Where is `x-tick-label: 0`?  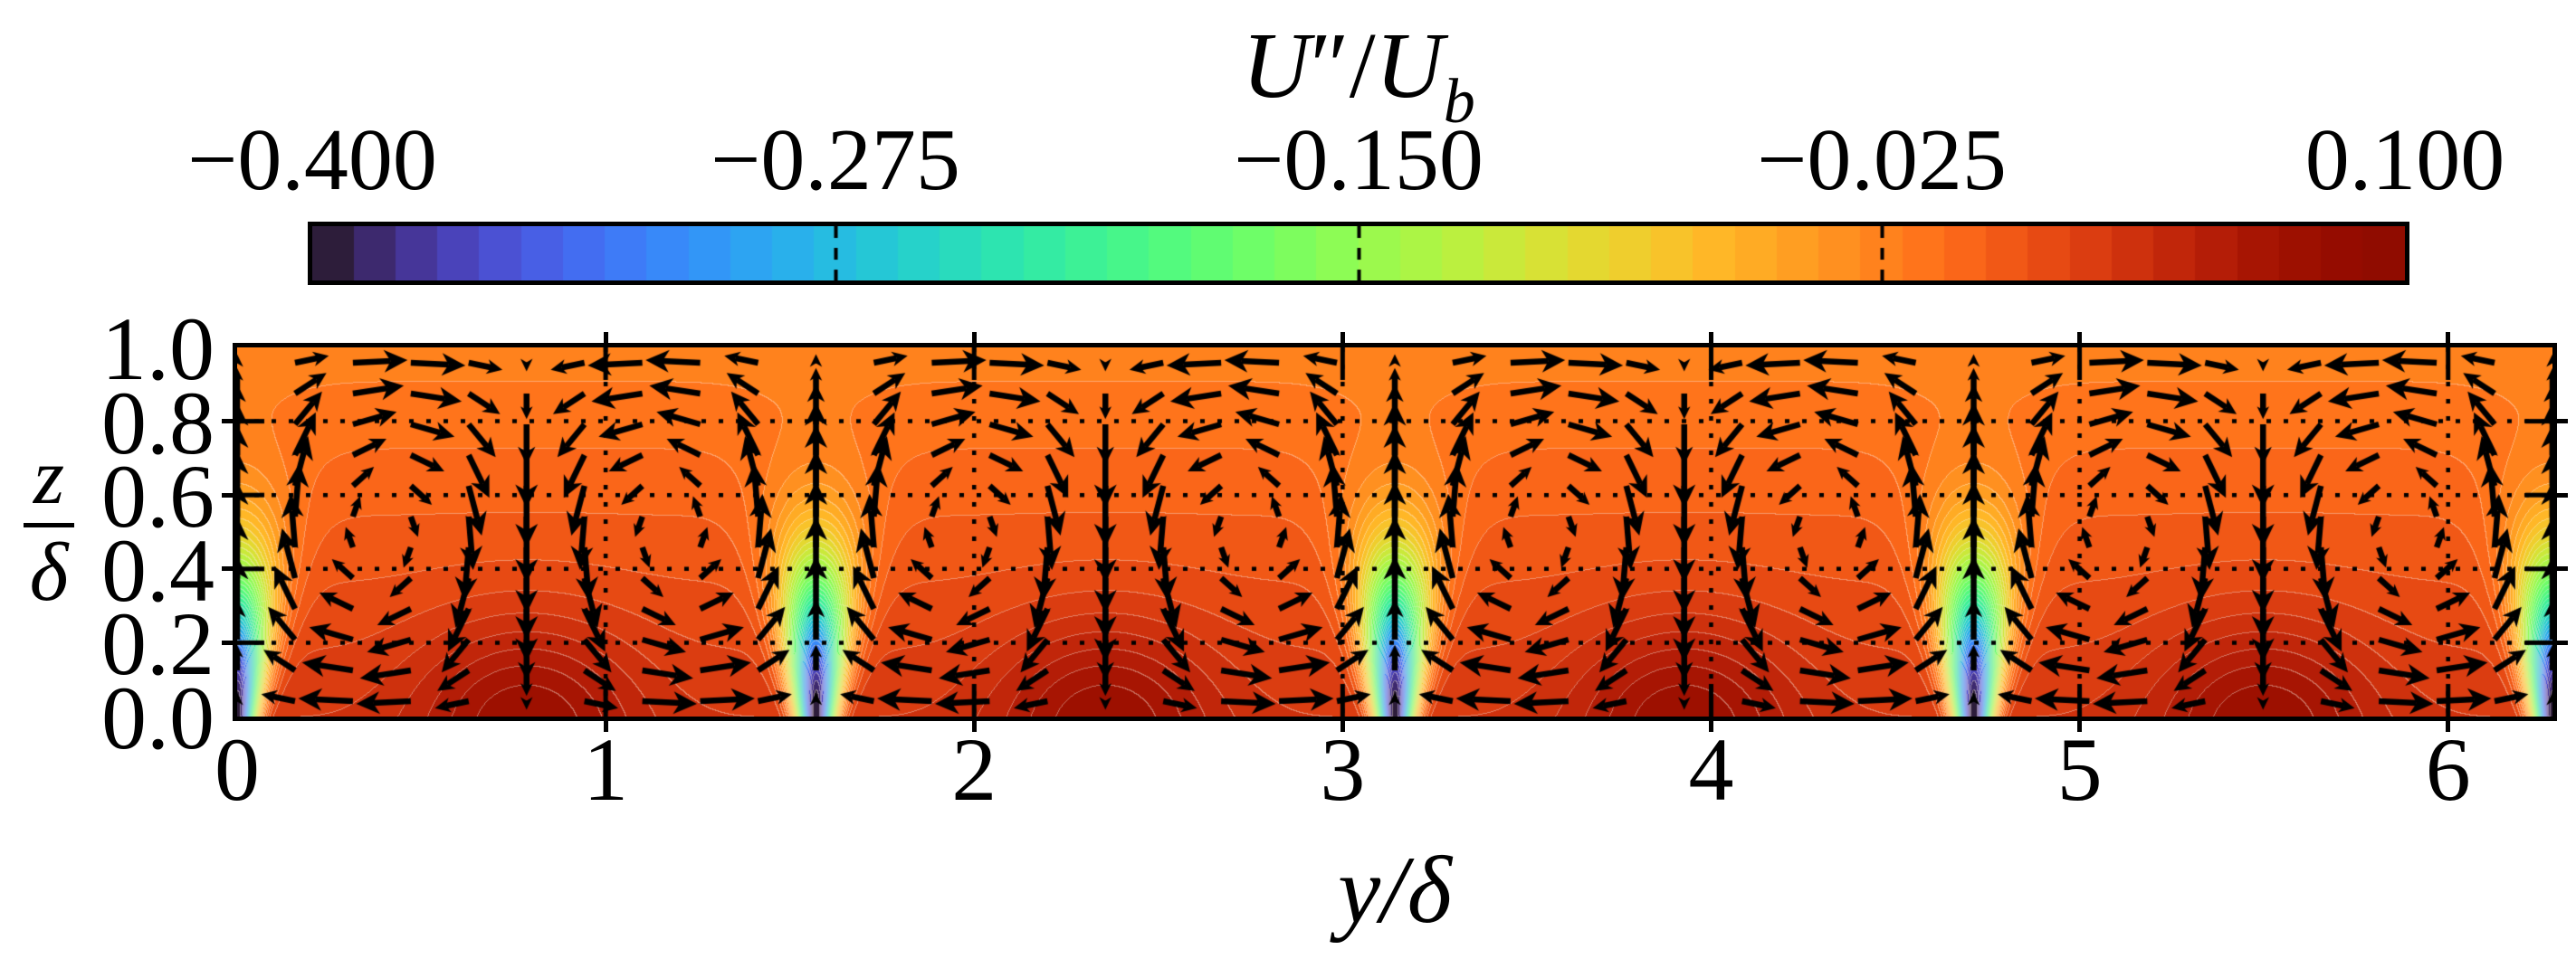
x-tick-label: 0 is located at coordinates (238, 769).